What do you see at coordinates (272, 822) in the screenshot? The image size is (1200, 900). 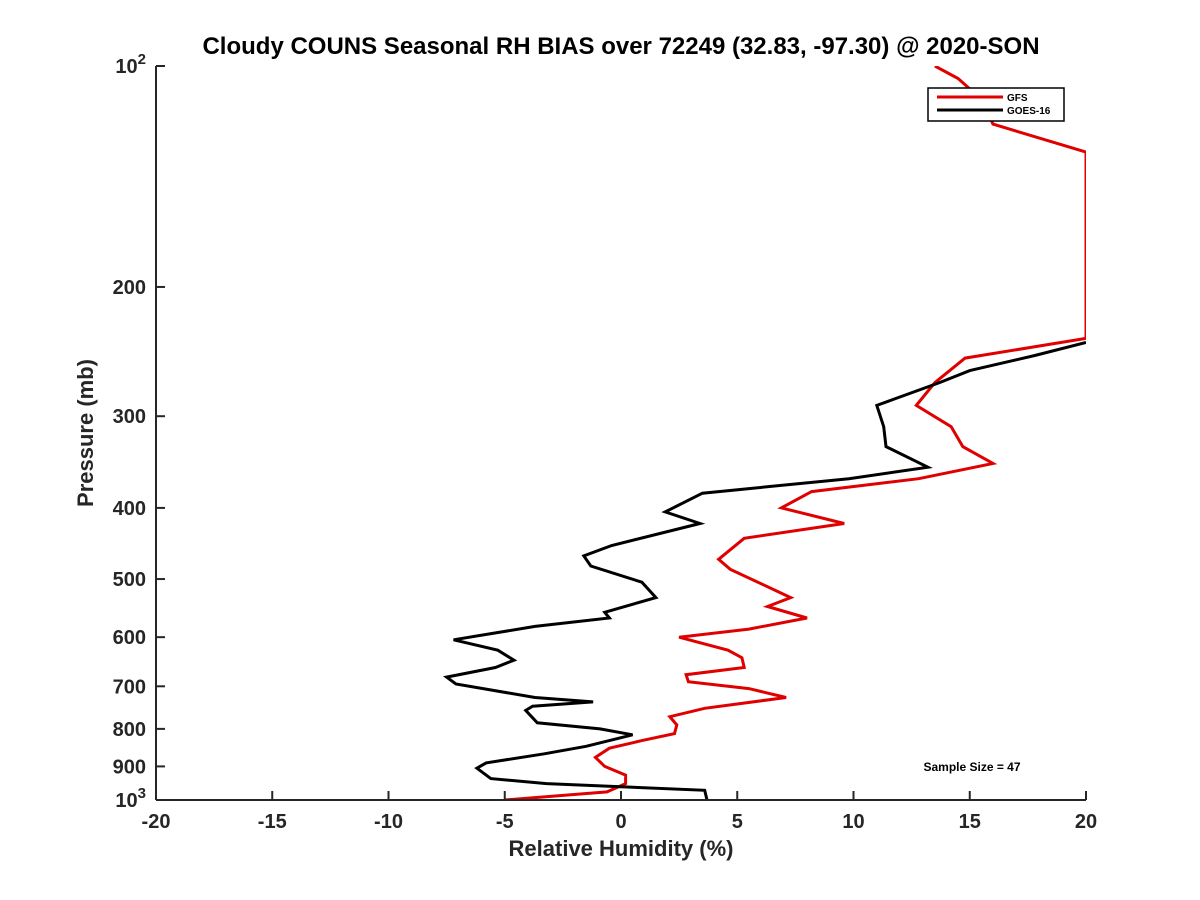 I see `x-tick-label: -15` at bounding box center [272, 822].